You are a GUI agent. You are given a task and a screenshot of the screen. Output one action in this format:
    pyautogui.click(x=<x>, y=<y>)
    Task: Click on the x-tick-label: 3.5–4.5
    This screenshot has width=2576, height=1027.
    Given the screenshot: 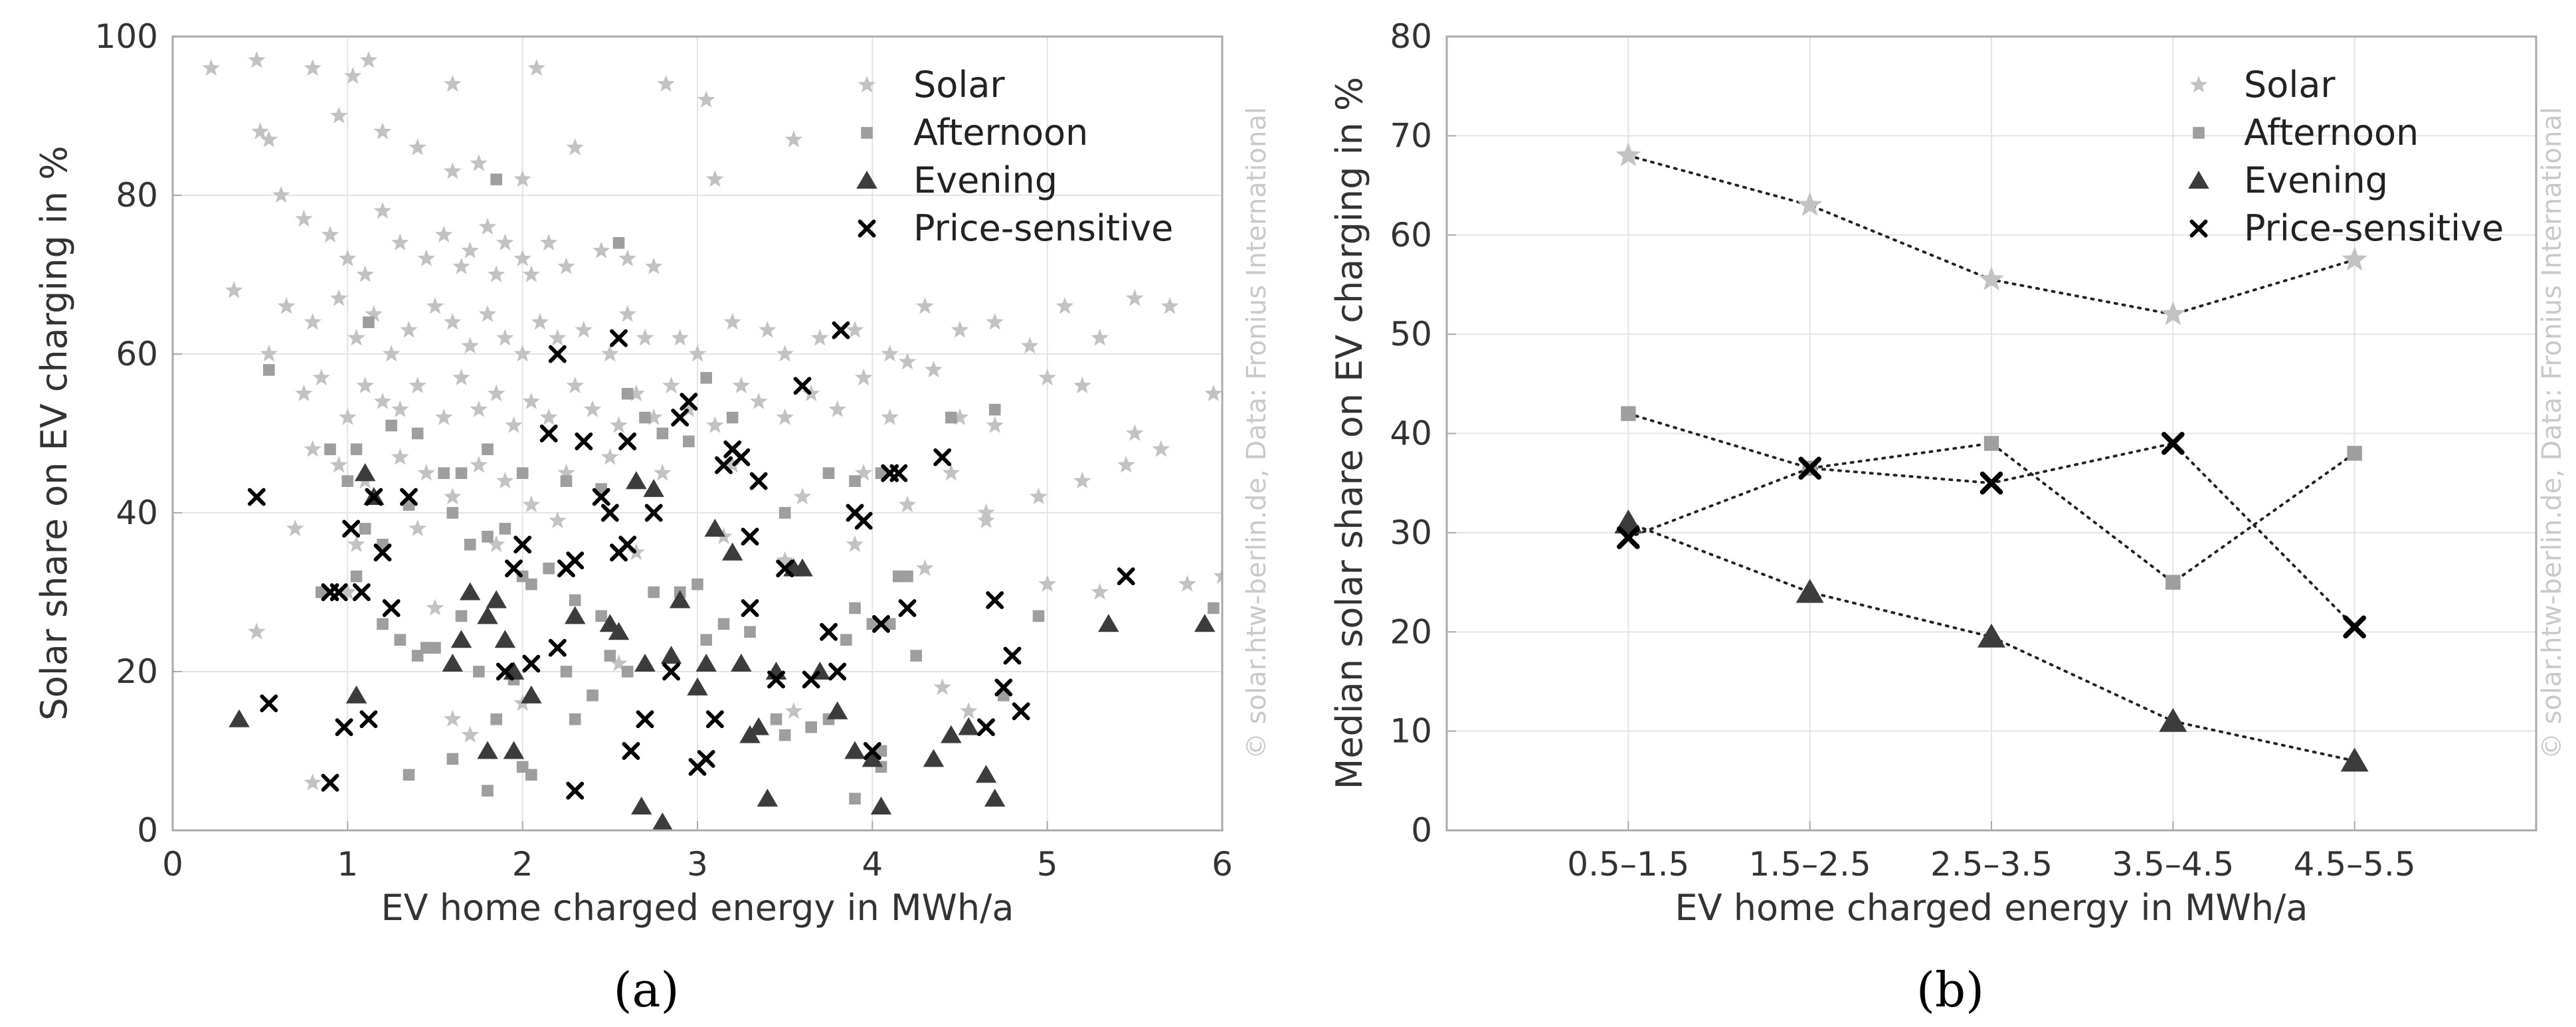 What is the action you would take?
    pyautogui.click(x=2173, y=864)
    